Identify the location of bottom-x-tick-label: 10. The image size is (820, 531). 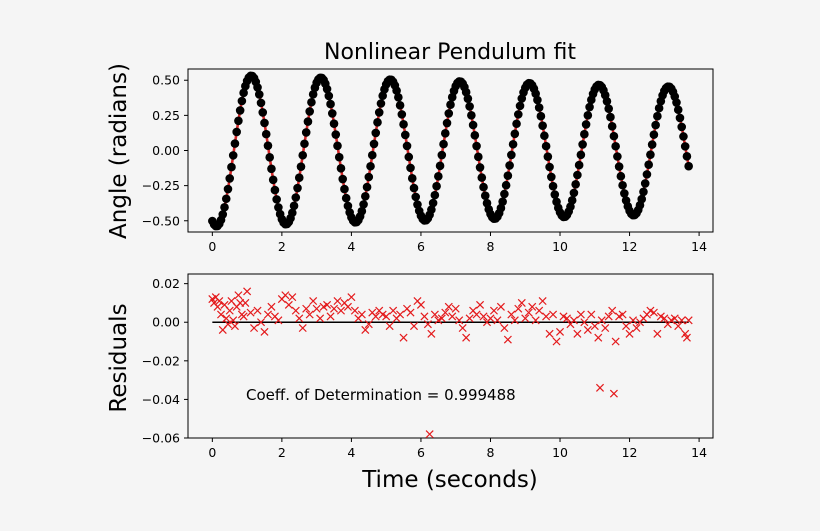
(560, 452).